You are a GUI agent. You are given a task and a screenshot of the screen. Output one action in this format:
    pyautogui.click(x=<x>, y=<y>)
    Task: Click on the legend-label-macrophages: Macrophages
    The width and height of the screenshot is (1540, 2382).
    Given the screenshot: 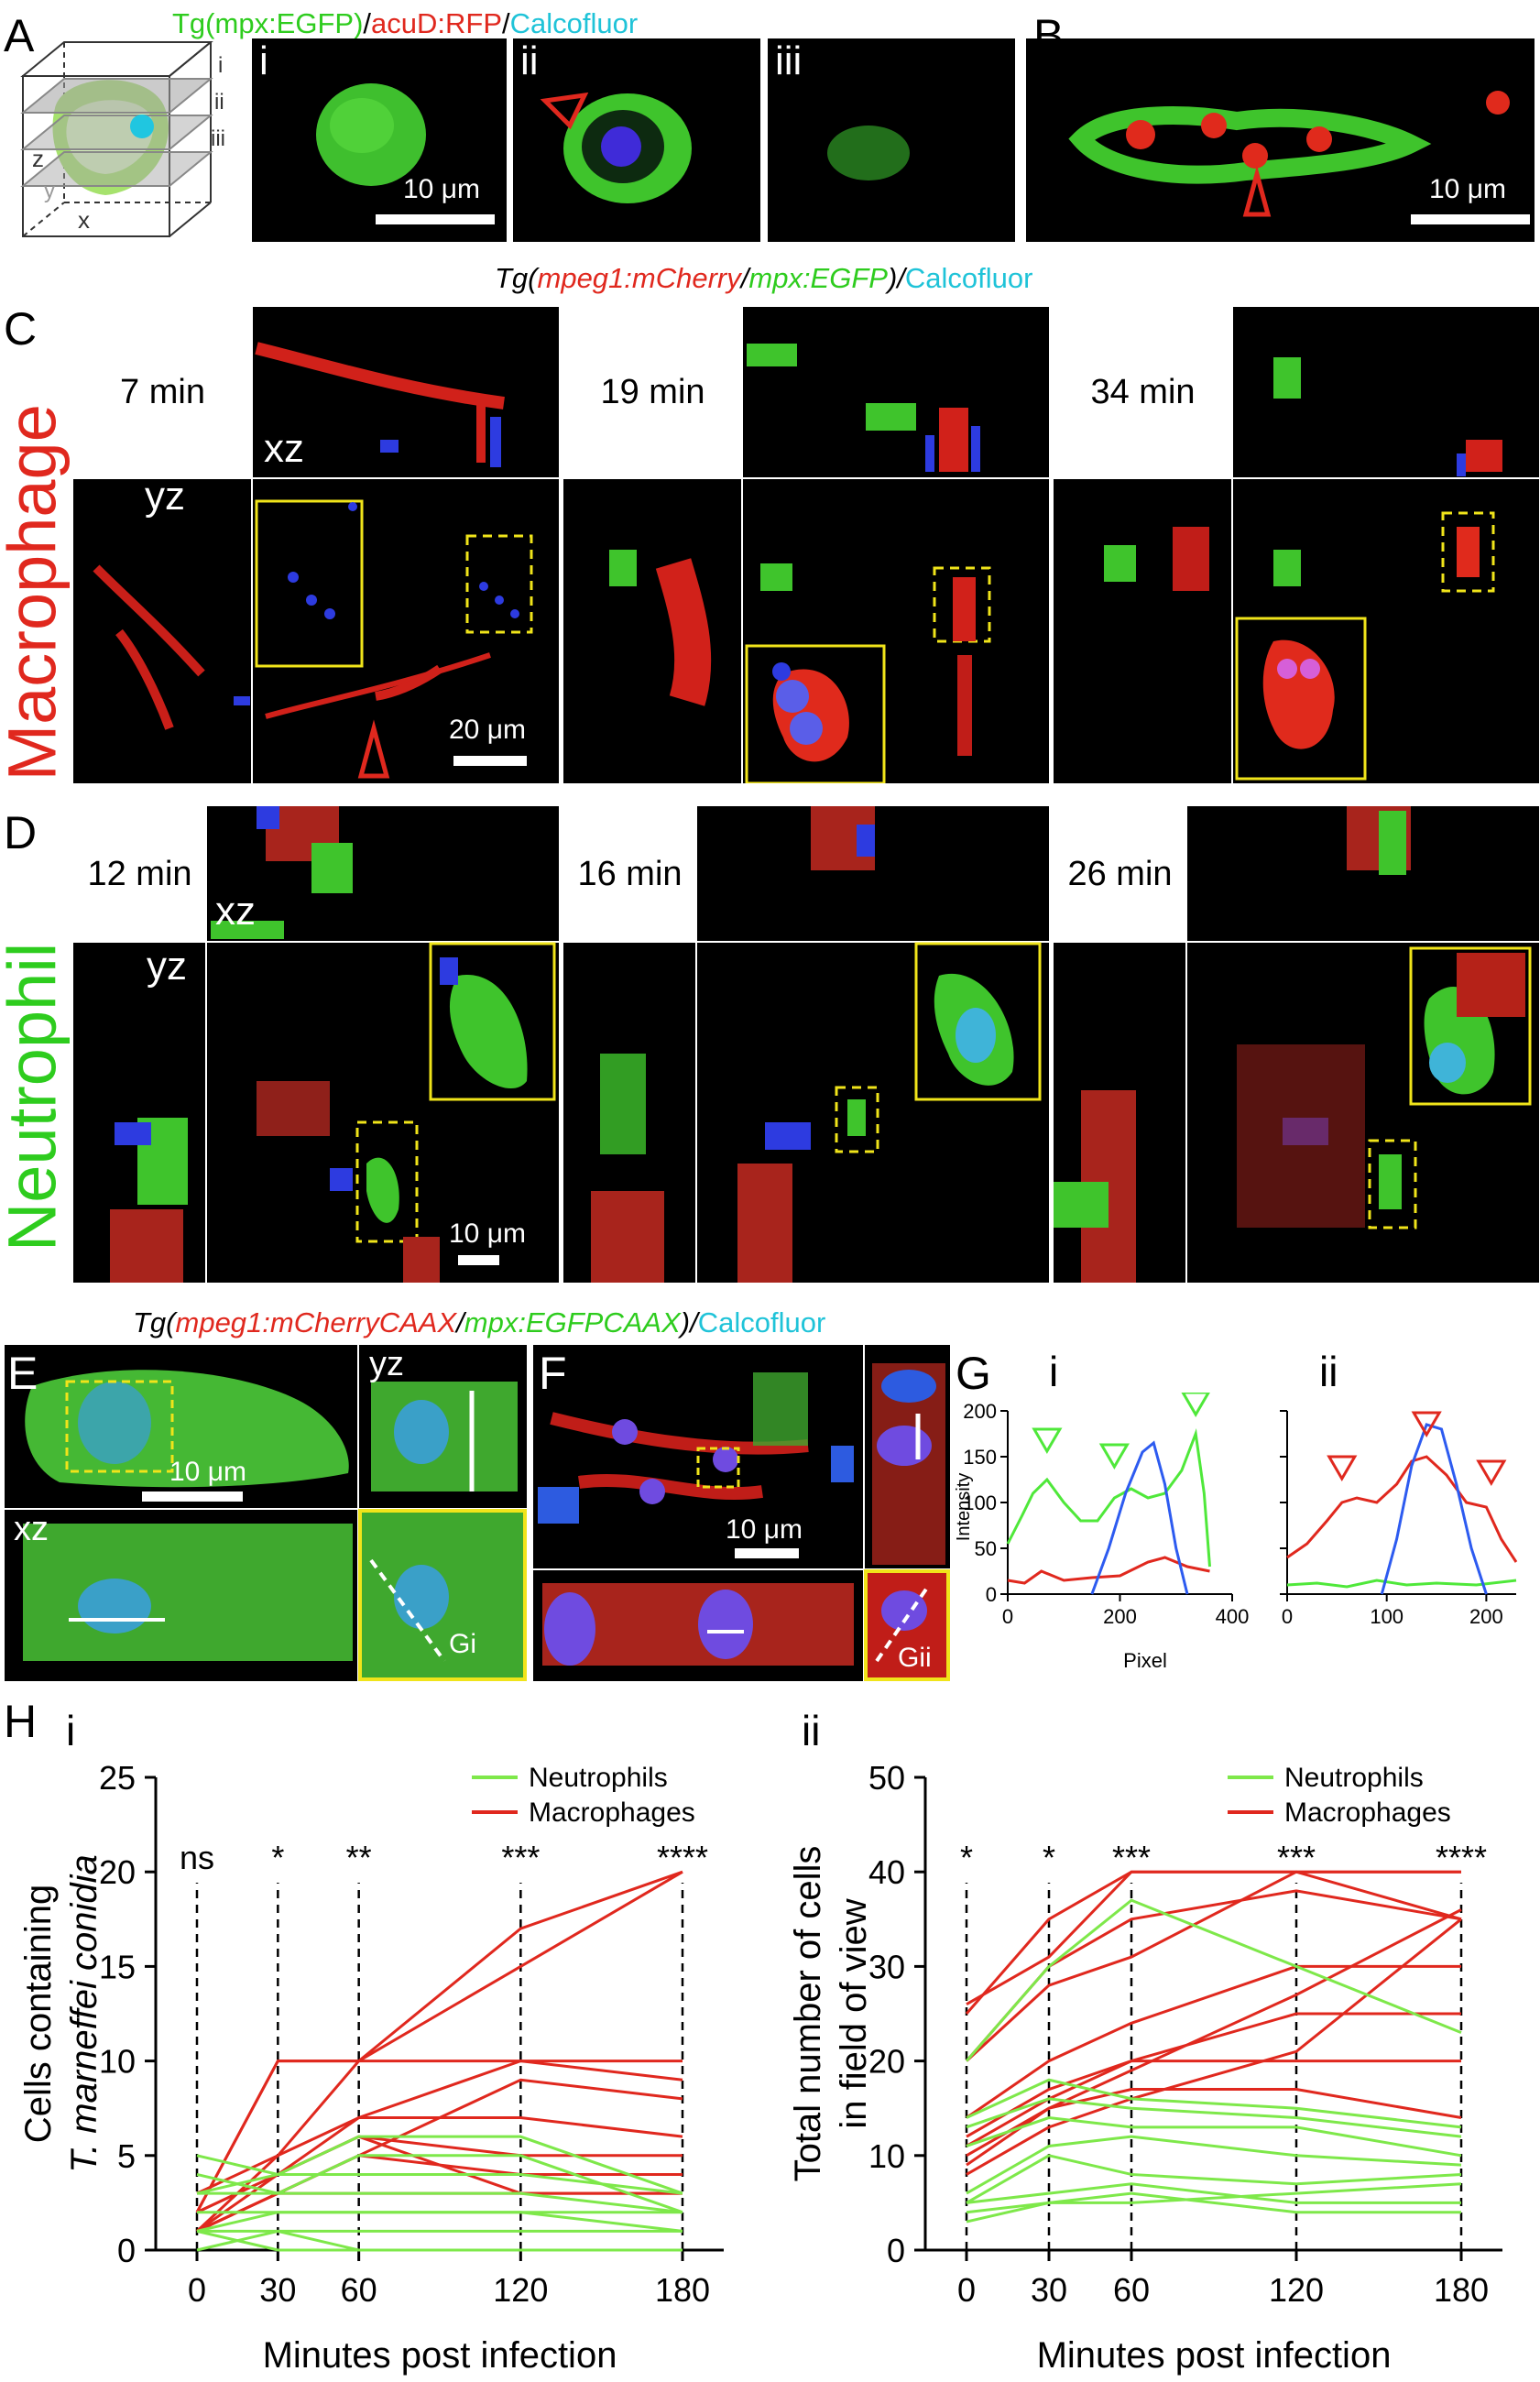 What is the action you would take?
    pyautogui.click(x=1368, y=1812)
    